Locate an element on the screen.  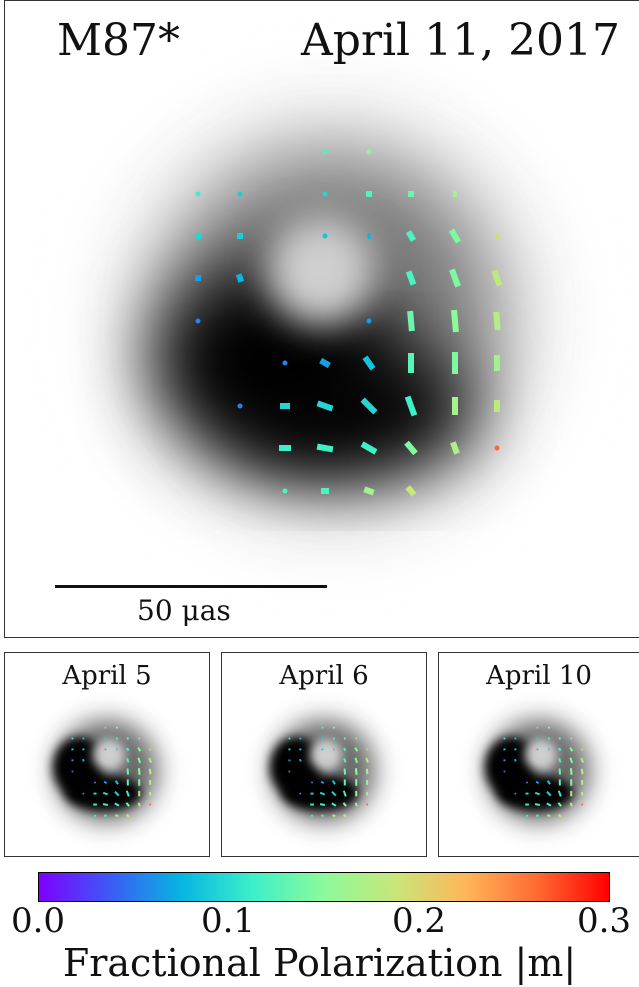
scalebar-line is located at coordinates (191, 586).